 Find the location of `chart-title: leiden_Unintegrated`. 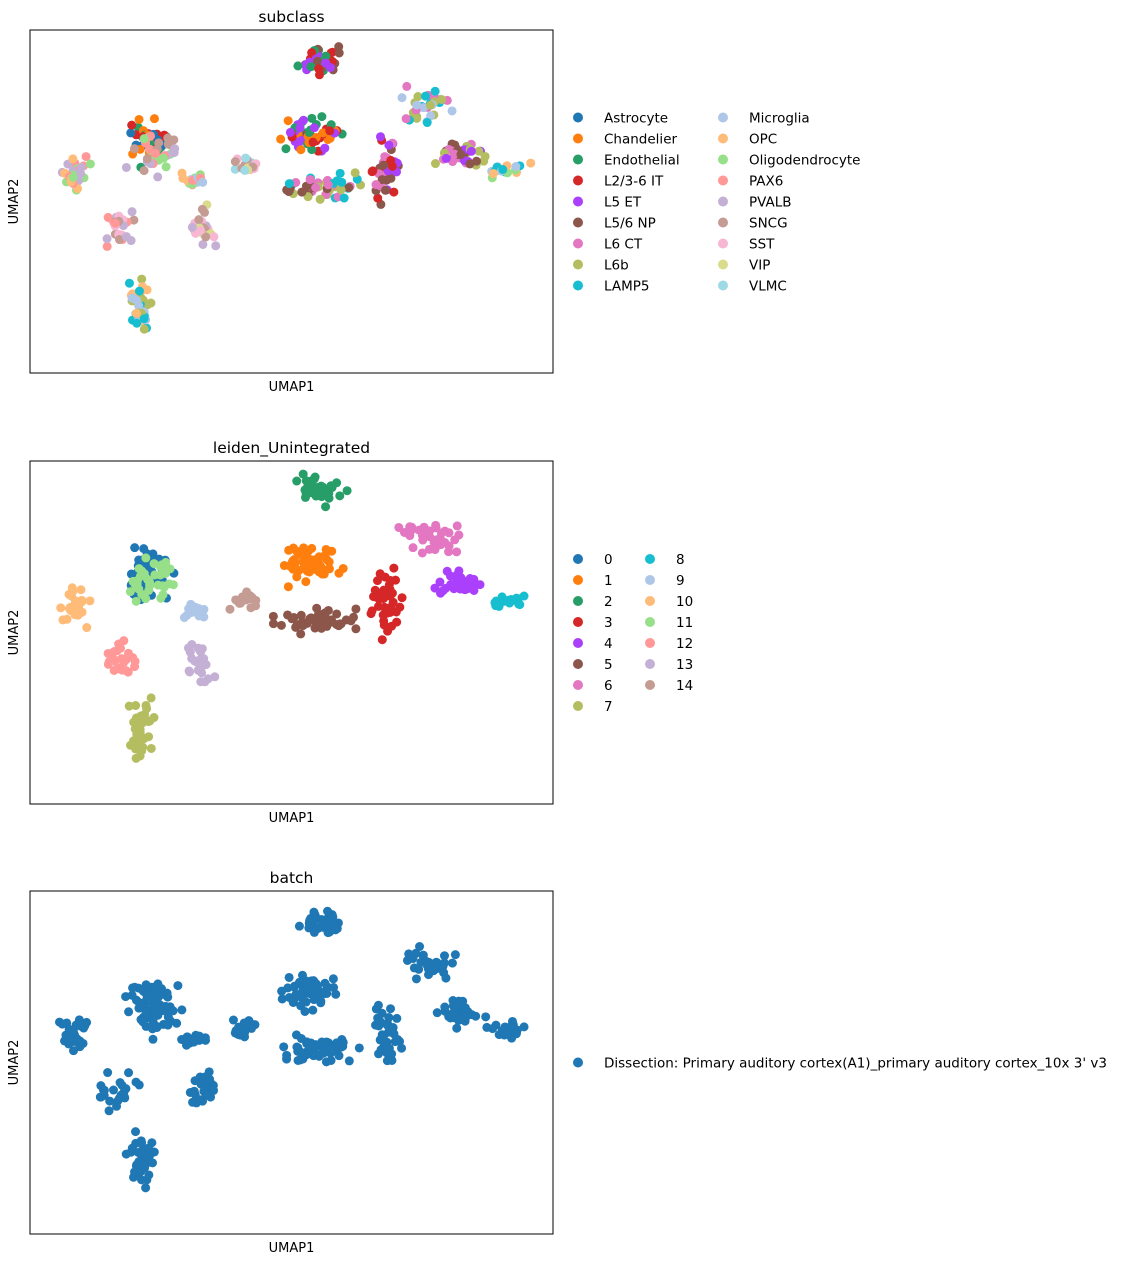

chart-title: leiden_Unintegrated is located at coordinates (291, 448).